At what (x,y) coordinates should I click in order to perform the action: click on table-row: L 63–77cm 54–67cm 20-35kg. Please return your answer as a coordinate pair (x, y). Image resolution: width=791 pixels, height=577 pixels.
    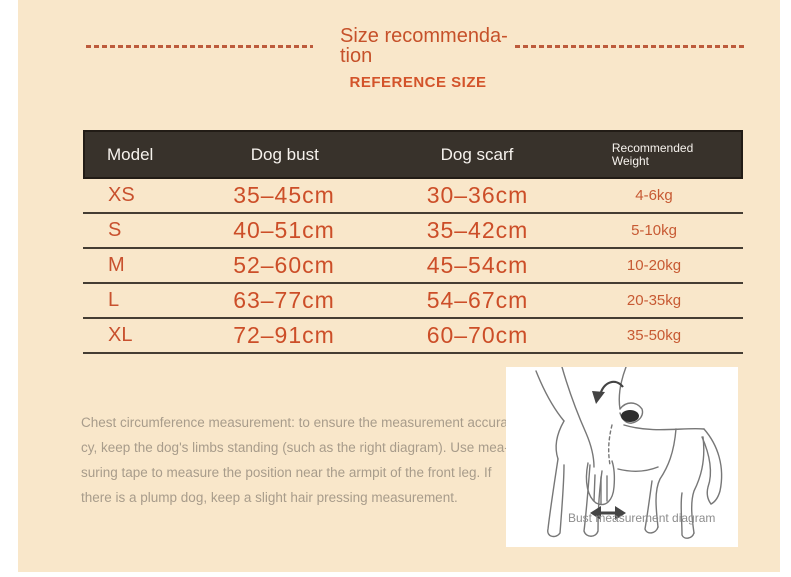
    Looking at the image, I should click on (413, 301).